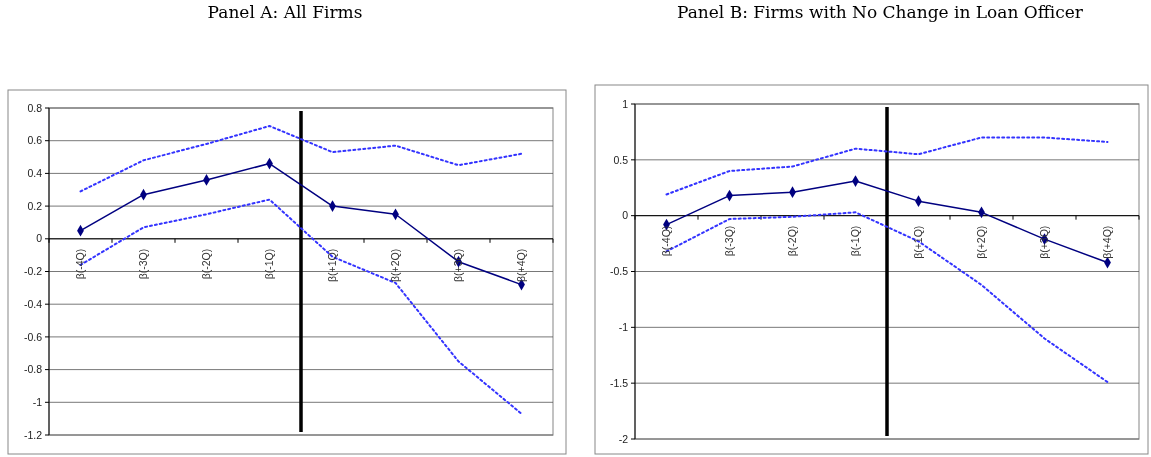 Image resolution: width=1151 pixels, height=457 pixels. Describe the element at coordinates (33, 336) in the screenshot. I see `y-tick-label: -0.6` at that location.